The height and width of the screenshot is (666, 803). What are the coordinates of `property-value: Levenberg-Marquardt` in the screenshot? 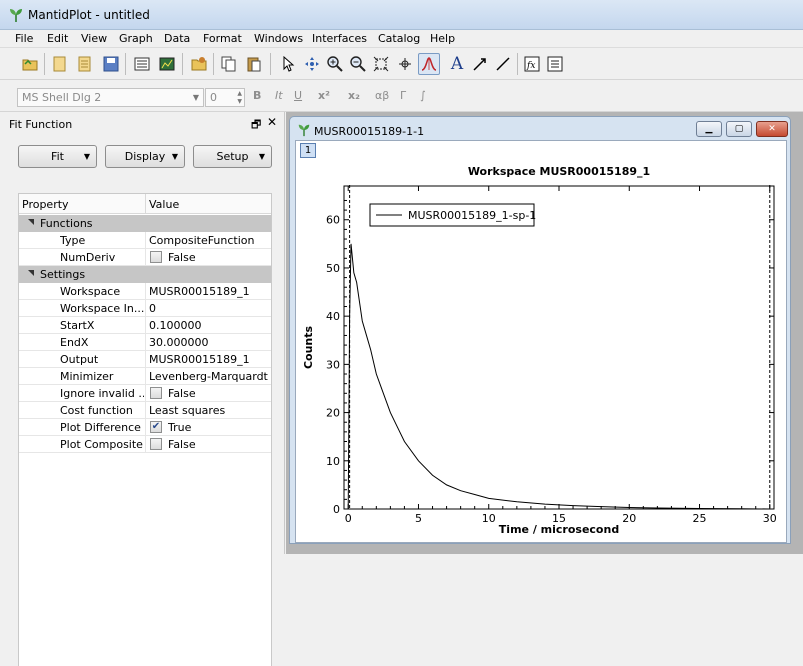 It's located at (208, 376).